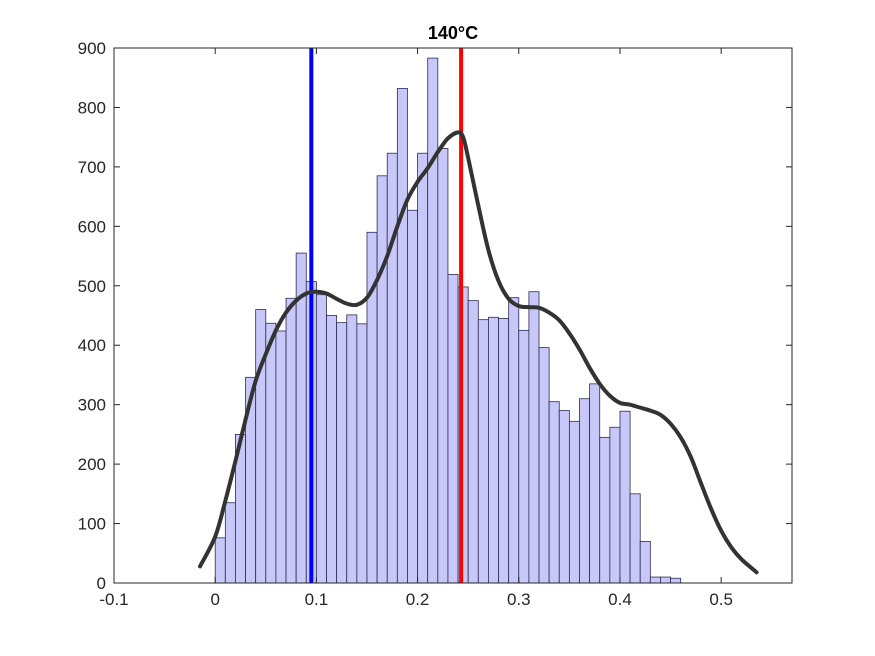  Describe the element at coordinates (92, 226) in the screenshot. I see `y-tick-label: 600` at that location.